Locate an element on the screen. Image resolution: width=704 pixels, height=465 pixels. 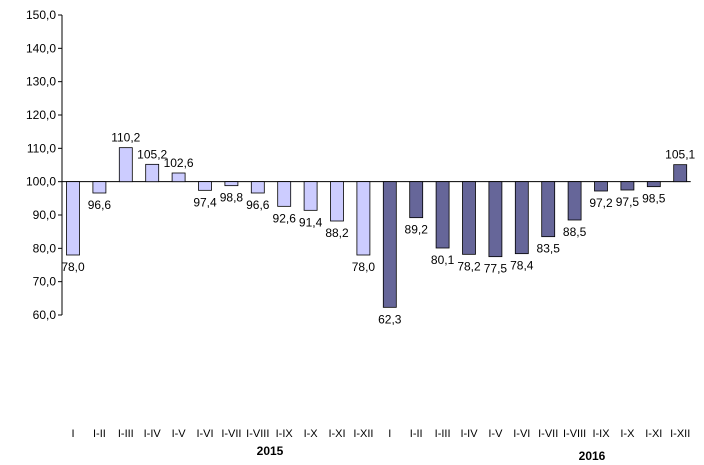
data-label: 97,2 is located at coordinates (601, 203).